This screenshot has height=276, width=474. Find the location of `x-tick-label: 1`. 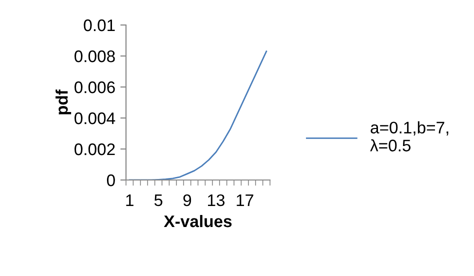

x-tick-label: 1 is located at coordinates (130, 200).